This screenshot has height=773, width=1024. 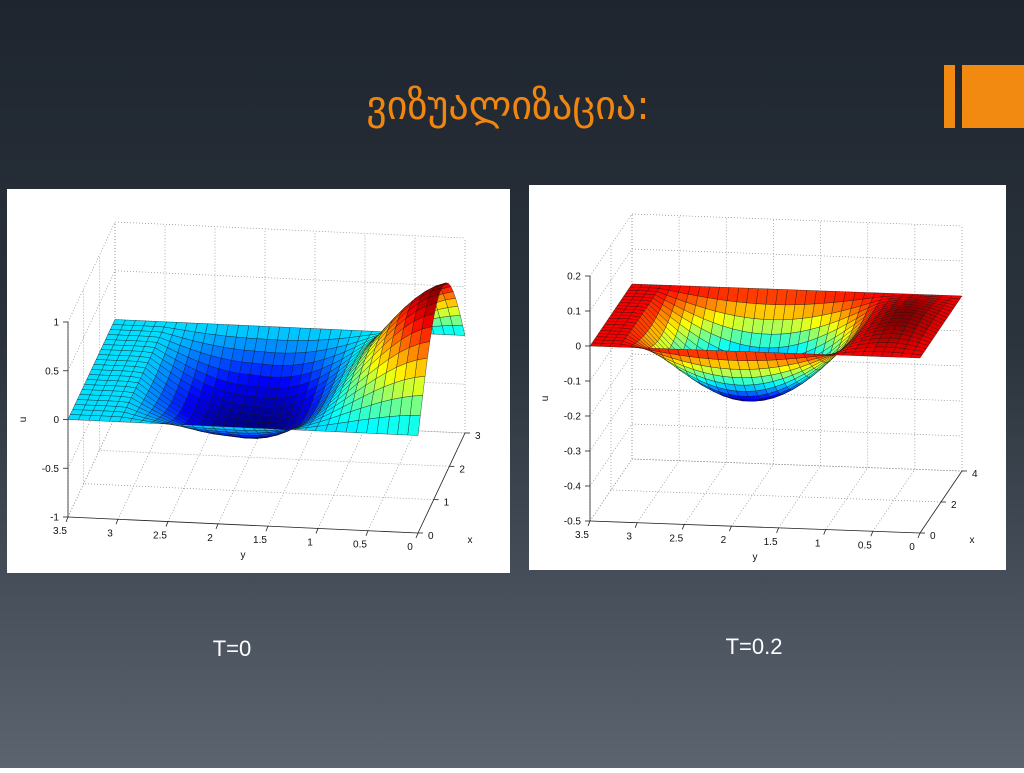 I want to click on figure-caption: T=0, so click(x=232, y=648).